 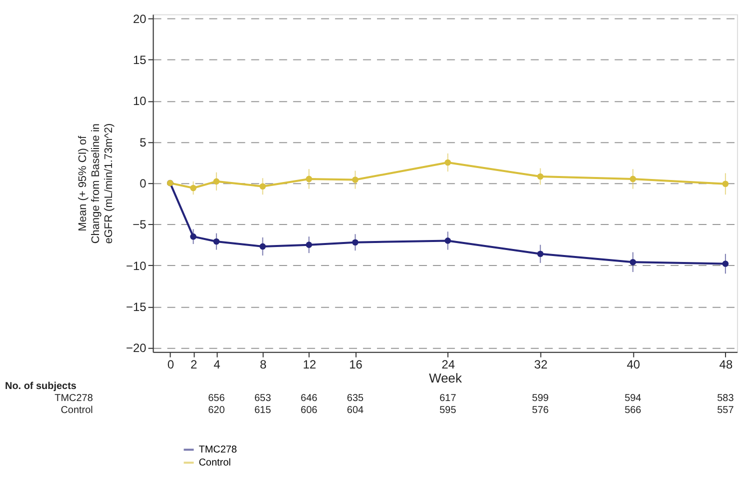 I want to click on text: 604, so click(x=355, y=410).